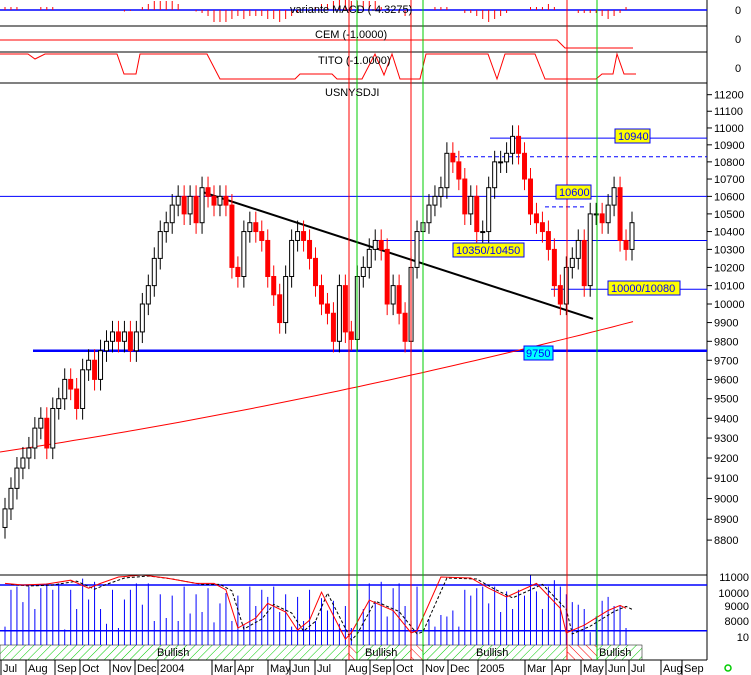 Image resolution: width=751 pixels, height=675 pixels. I want to click on oscillator-tick-label: 8000, so click(737, 622).